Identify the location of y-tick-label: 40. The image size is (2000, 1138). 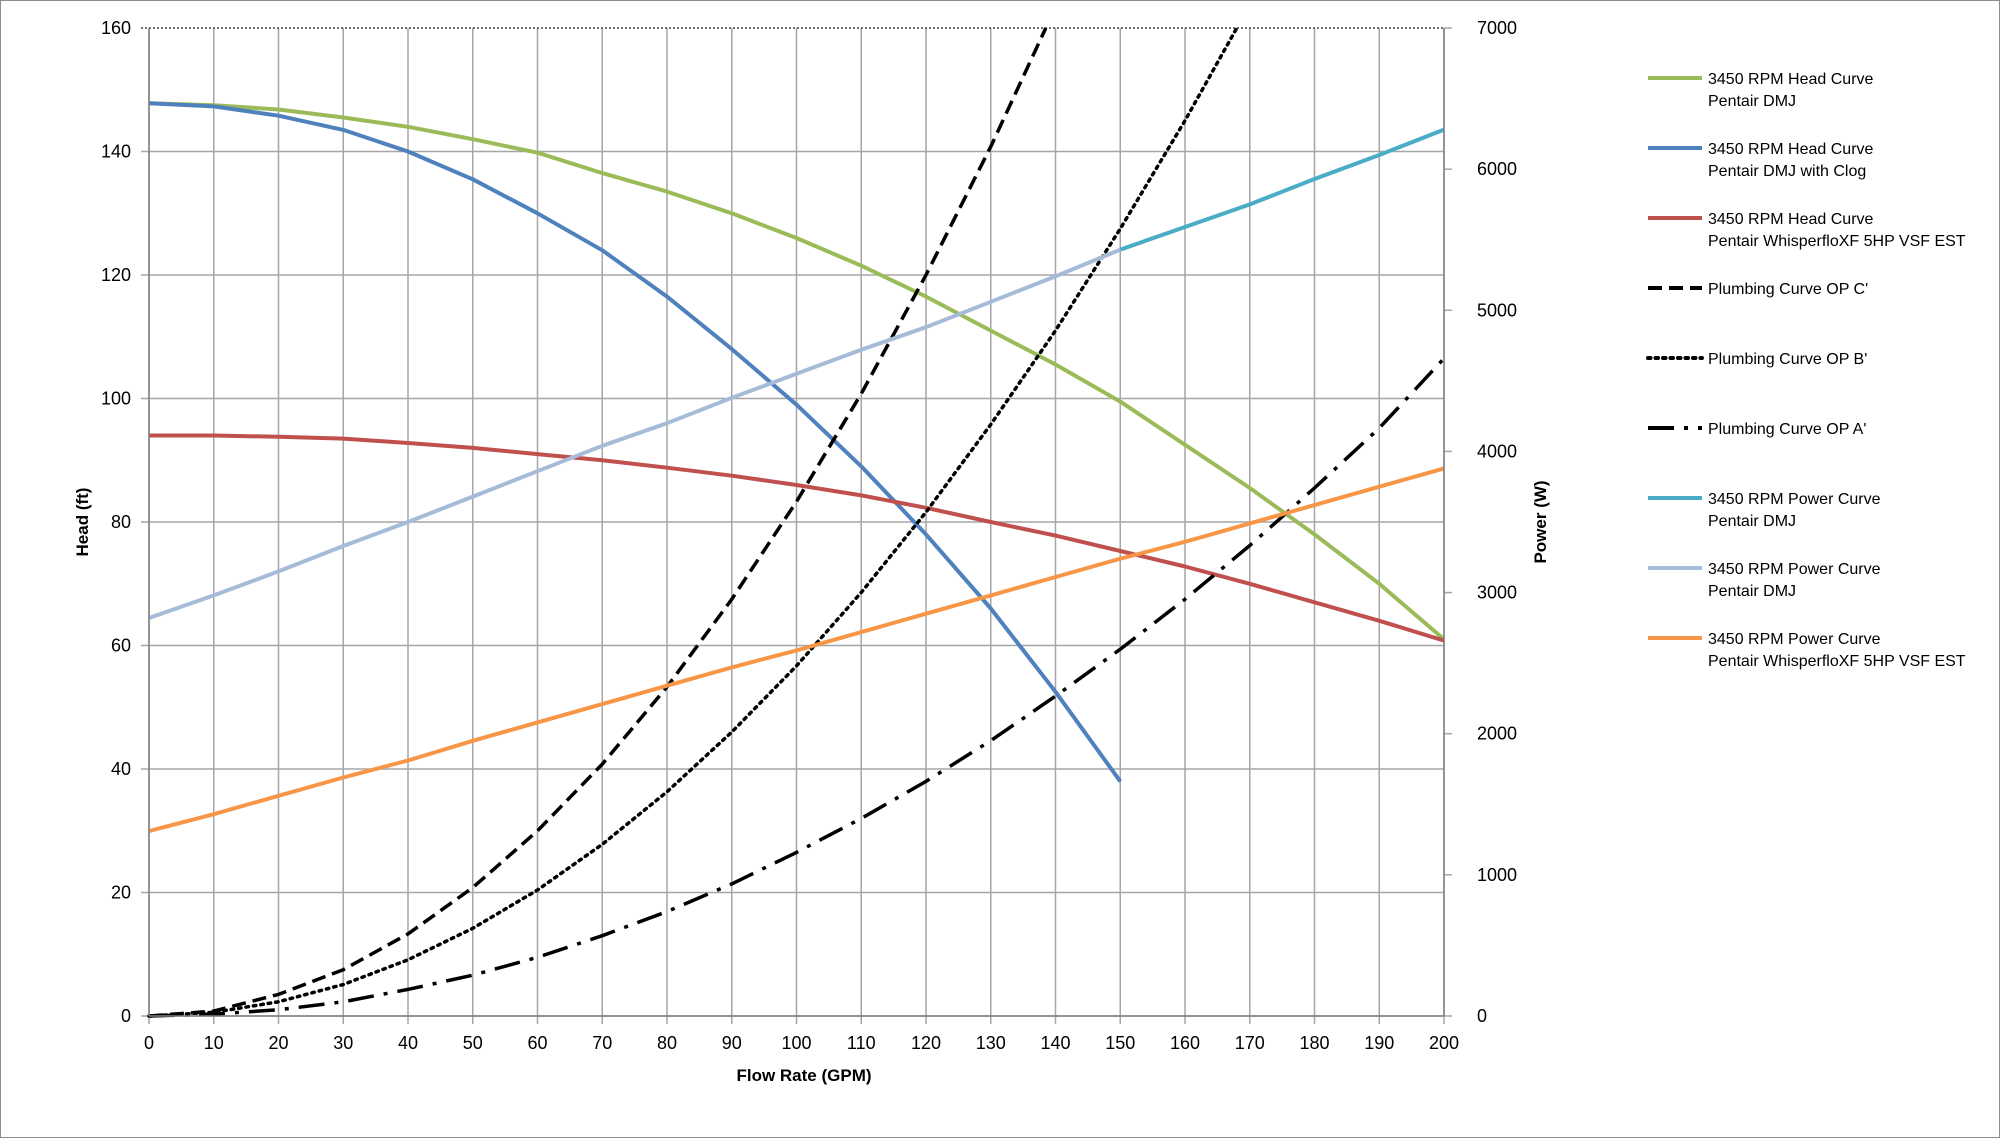
(121, 769).